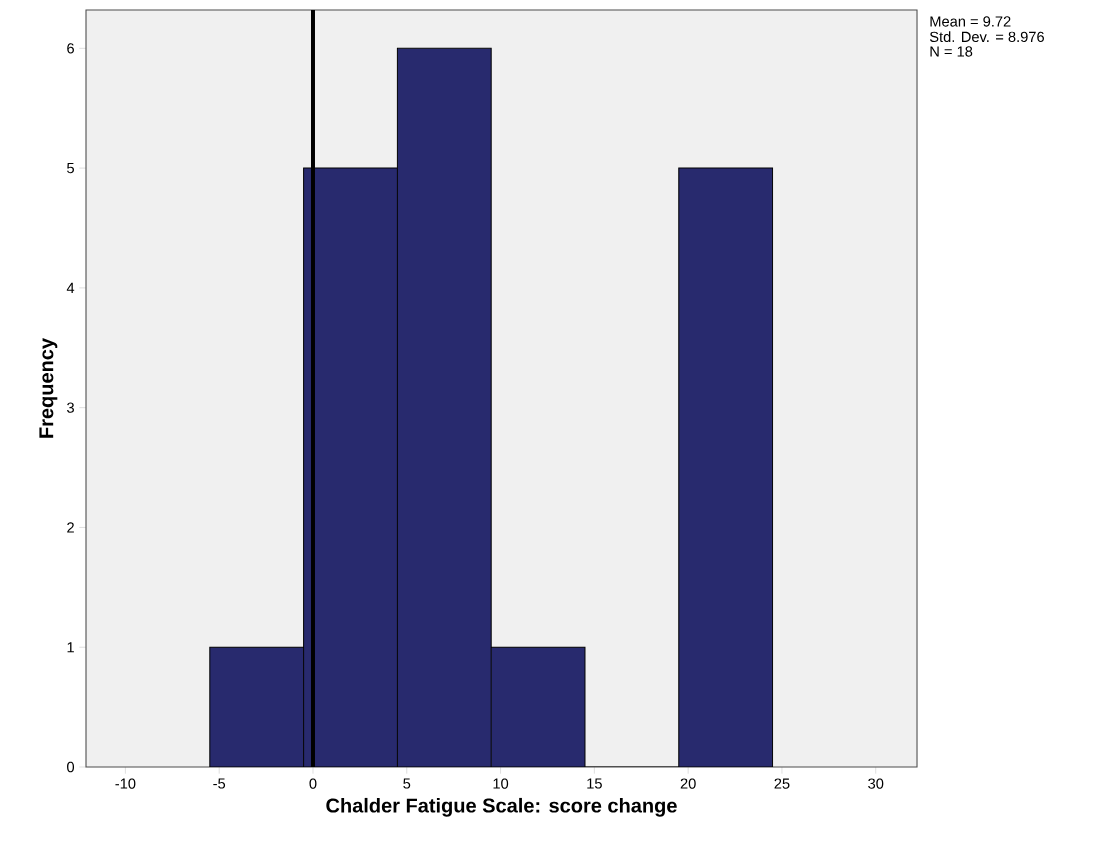  I want to click on y-tick-label: 4, so click(70, 287).